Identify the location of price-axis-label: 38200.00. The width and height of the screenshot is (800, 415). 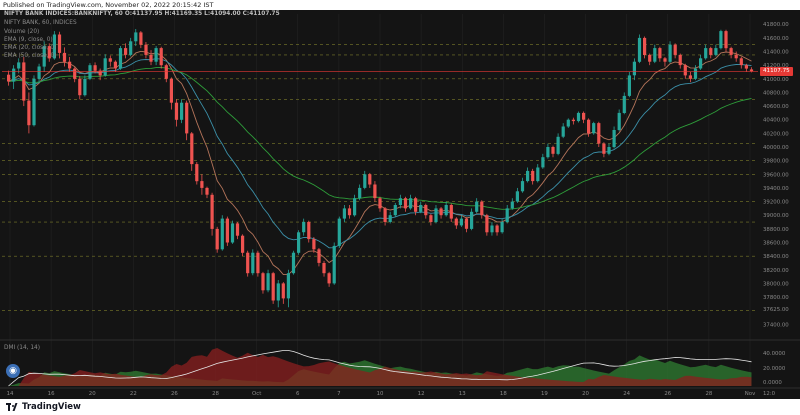
(776, 271).